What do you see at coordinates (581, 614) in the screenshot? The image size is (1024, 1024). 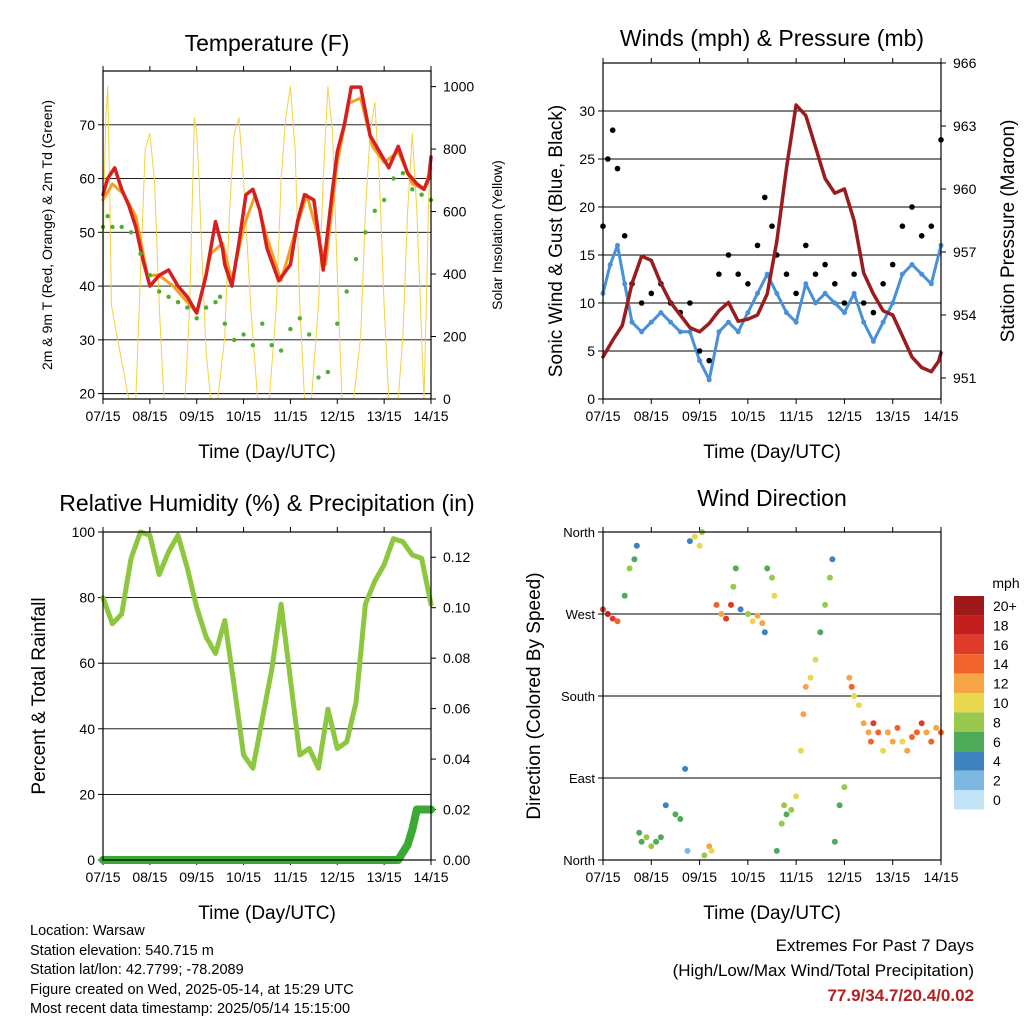 I see `ytick-label: West` at bounding box center [581, 614].